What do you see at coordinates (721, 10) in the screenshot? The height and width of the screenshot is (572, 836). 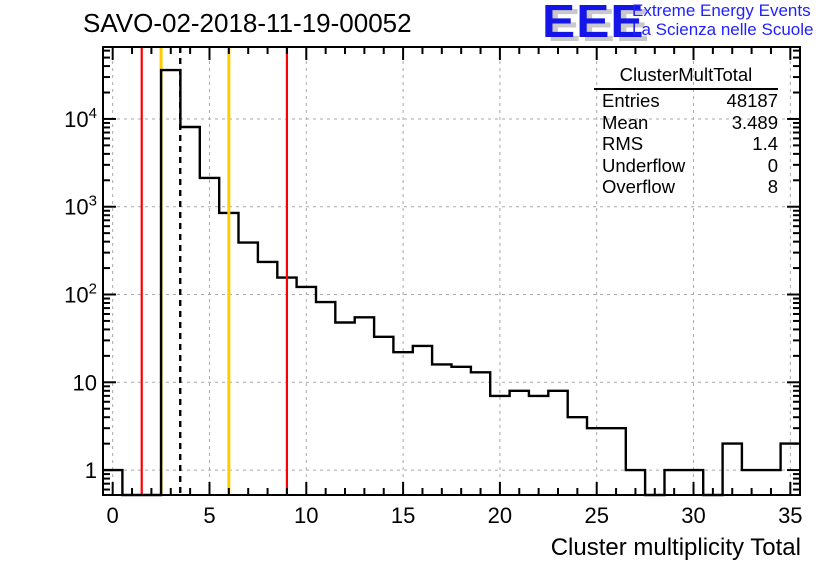 I see `eee-logo-line1: Extreme Energy Events` at bounding box center [721, 10].